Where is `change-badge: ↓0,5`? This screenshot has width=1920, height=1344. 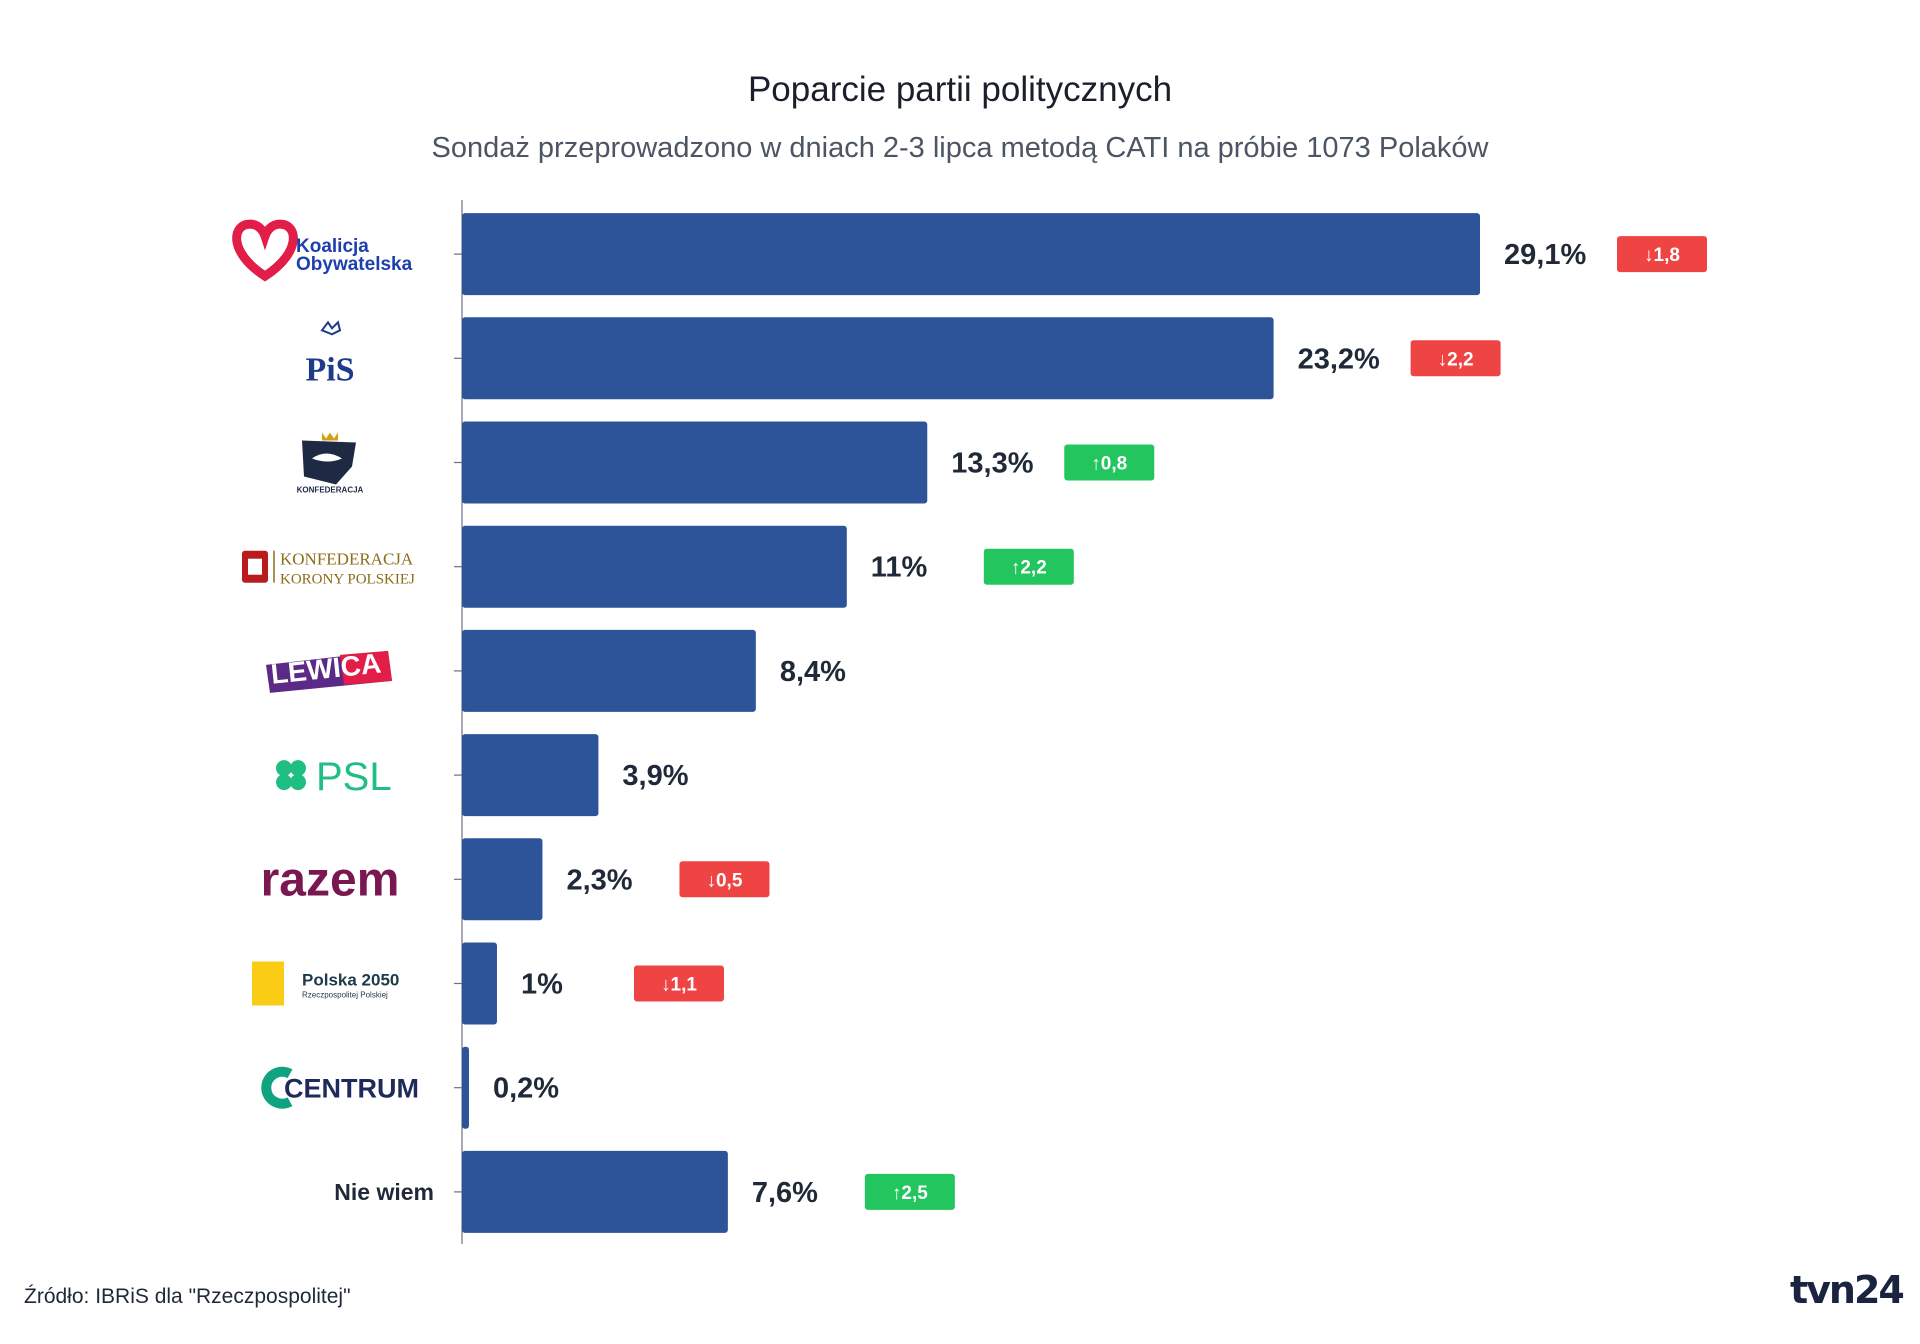 change-badge: ↓0,5 is located at coordinates (724, 879).